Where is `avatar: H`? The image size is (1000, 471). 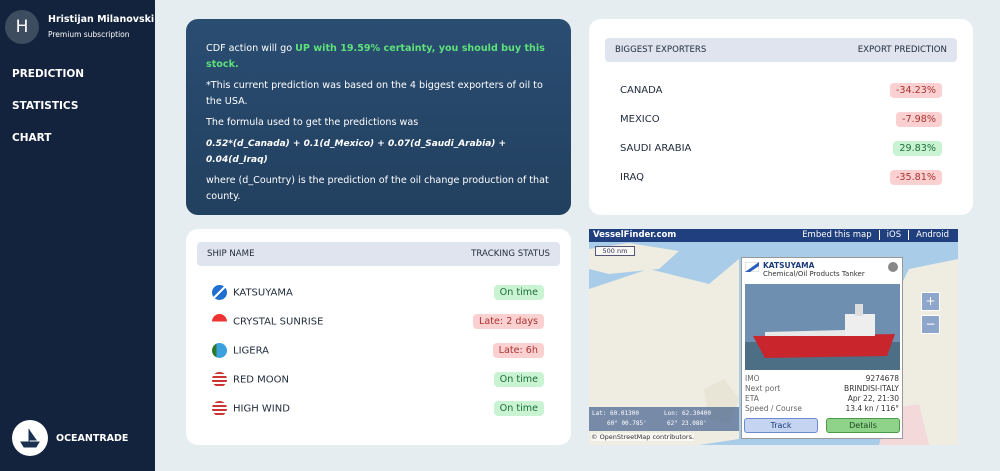 avatar: H is located at coordinates (22, 27).